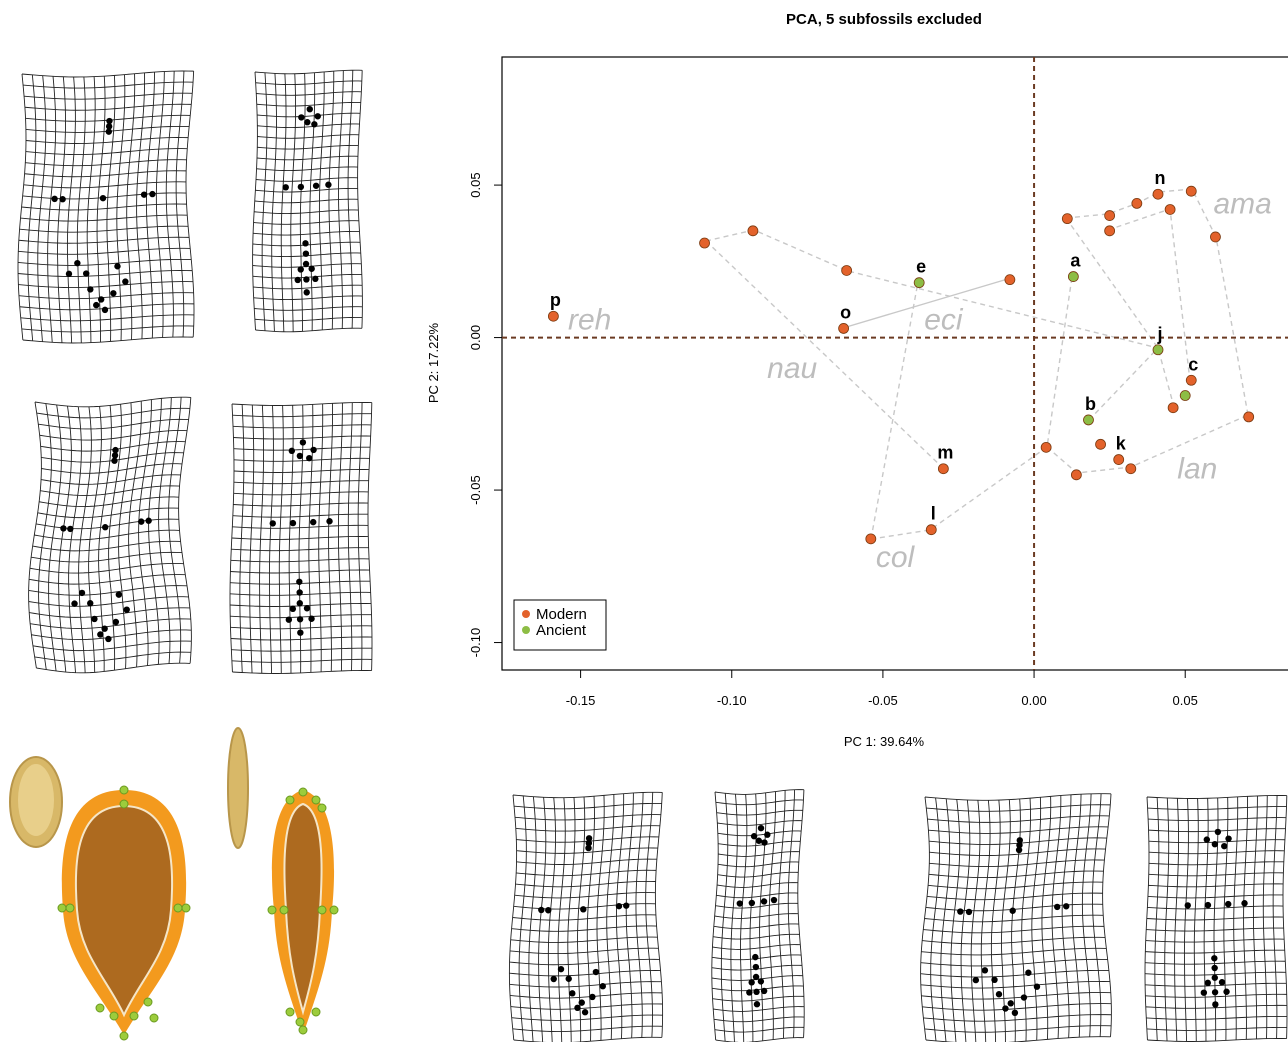 This screenshot has width=1288, height=1042. Describe the element at coordinates (1090, 404) in the screenshot. I see `point-label: b` at that location.